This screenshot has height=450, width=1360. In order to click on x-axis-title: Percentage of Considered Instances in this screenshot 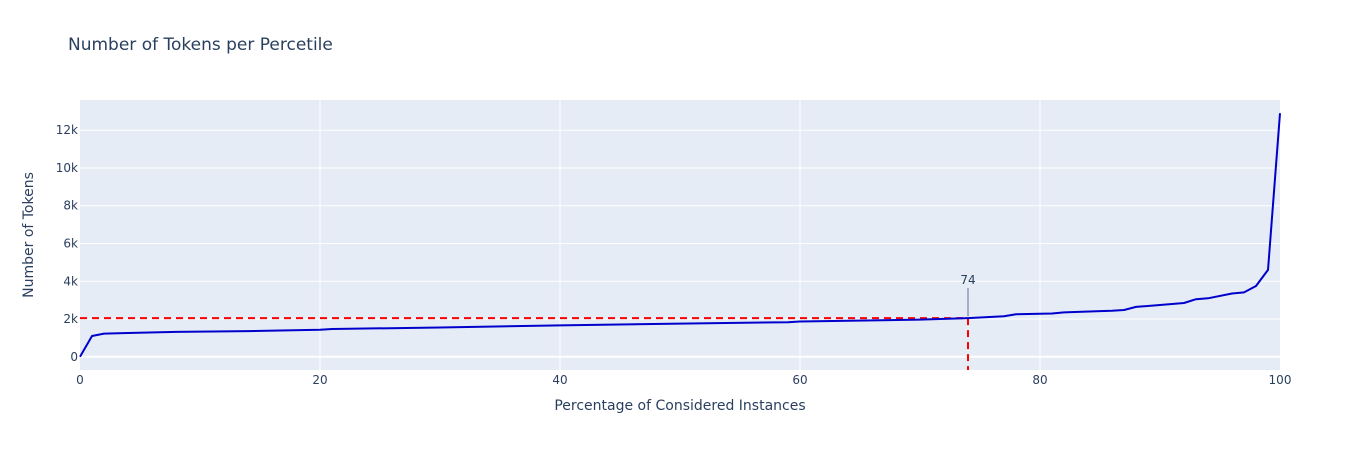, I will do `click(679, 406)`.